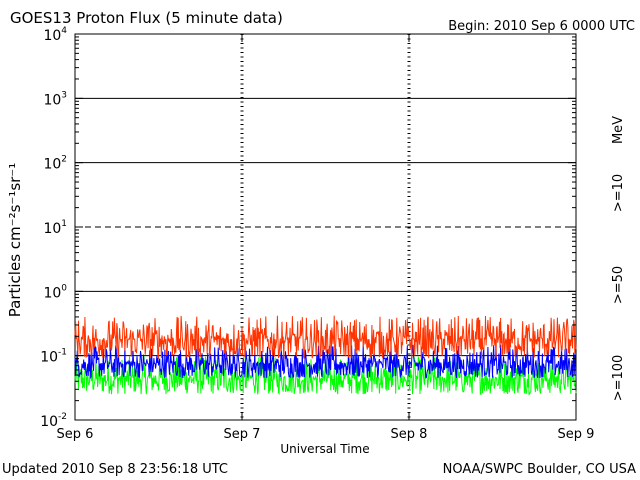 Image resolution: width=640 pixels, height=480 pixels. Describe the element at coordinates (55, 35) in the screenshot. I see `y-tick-label: 10⁴` at that location.